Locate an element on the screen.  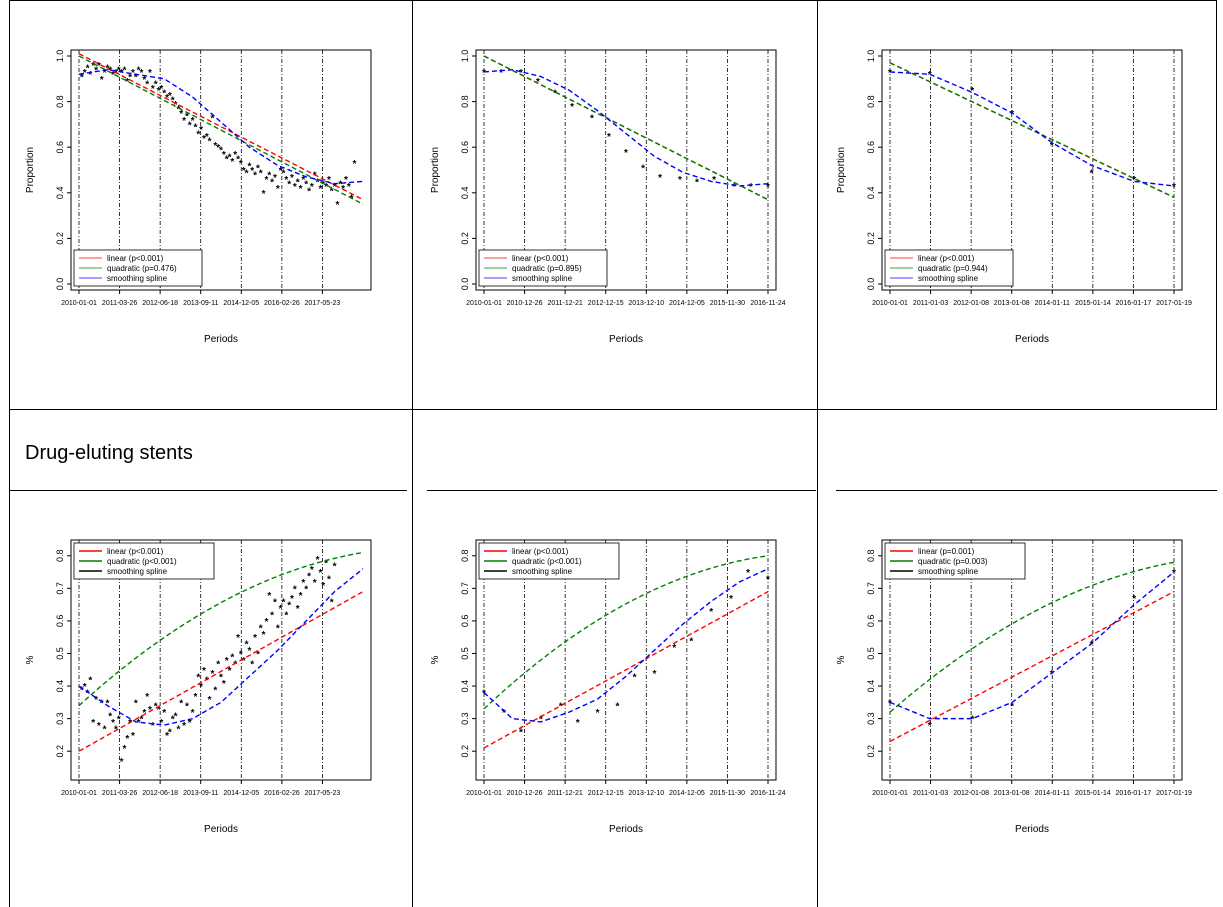
x-tick-label: 2011-01-03 is located at coordinates (930, 303).